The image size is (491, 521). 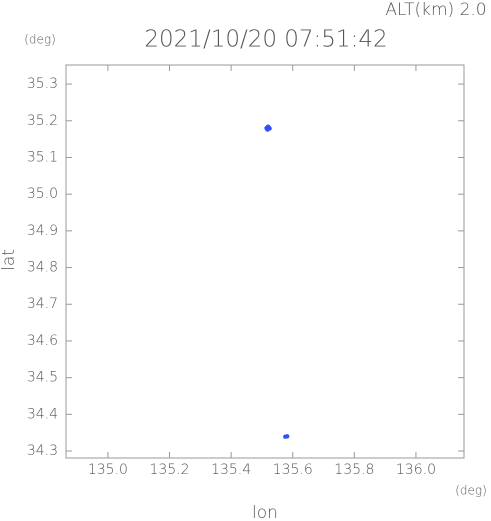 What do you see at coordinates (108, 470) in the screenshot?
I see `x-tick-label: 135.0` at bounding box center [108, 470].